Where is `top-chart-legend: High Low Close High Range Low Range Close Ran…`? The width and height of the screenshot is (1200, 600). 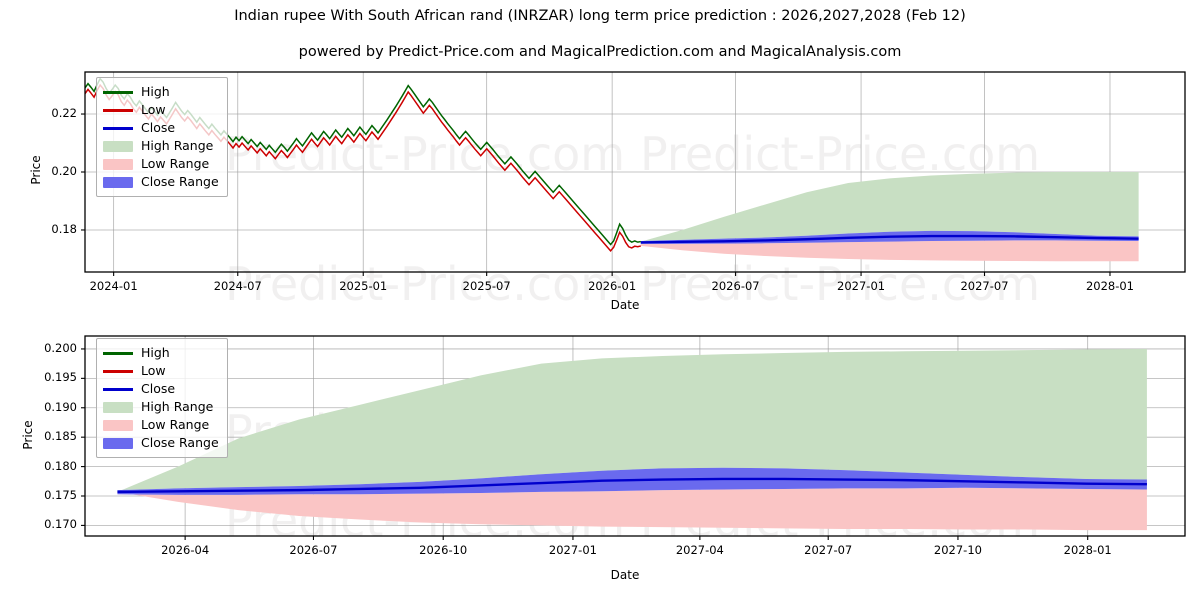 top-chart-legend: High Low Close High Range Low Range Close Ran… is located at coordinates (162, 137).